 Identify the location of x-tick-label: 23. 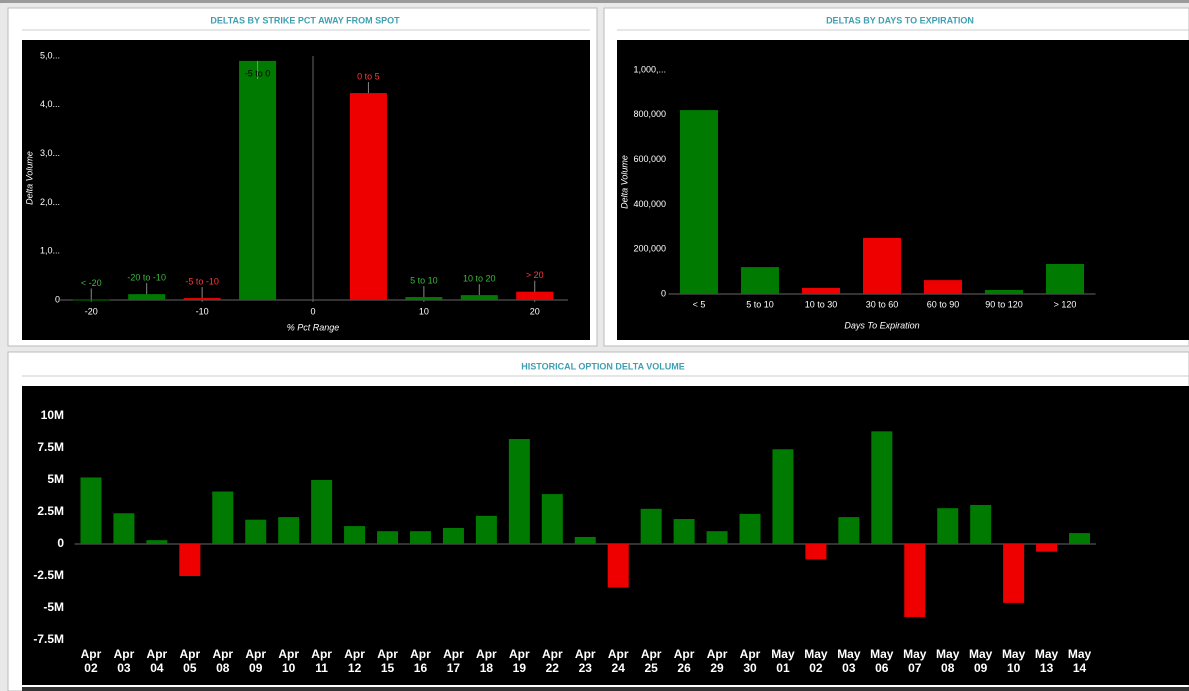
(586, 668).